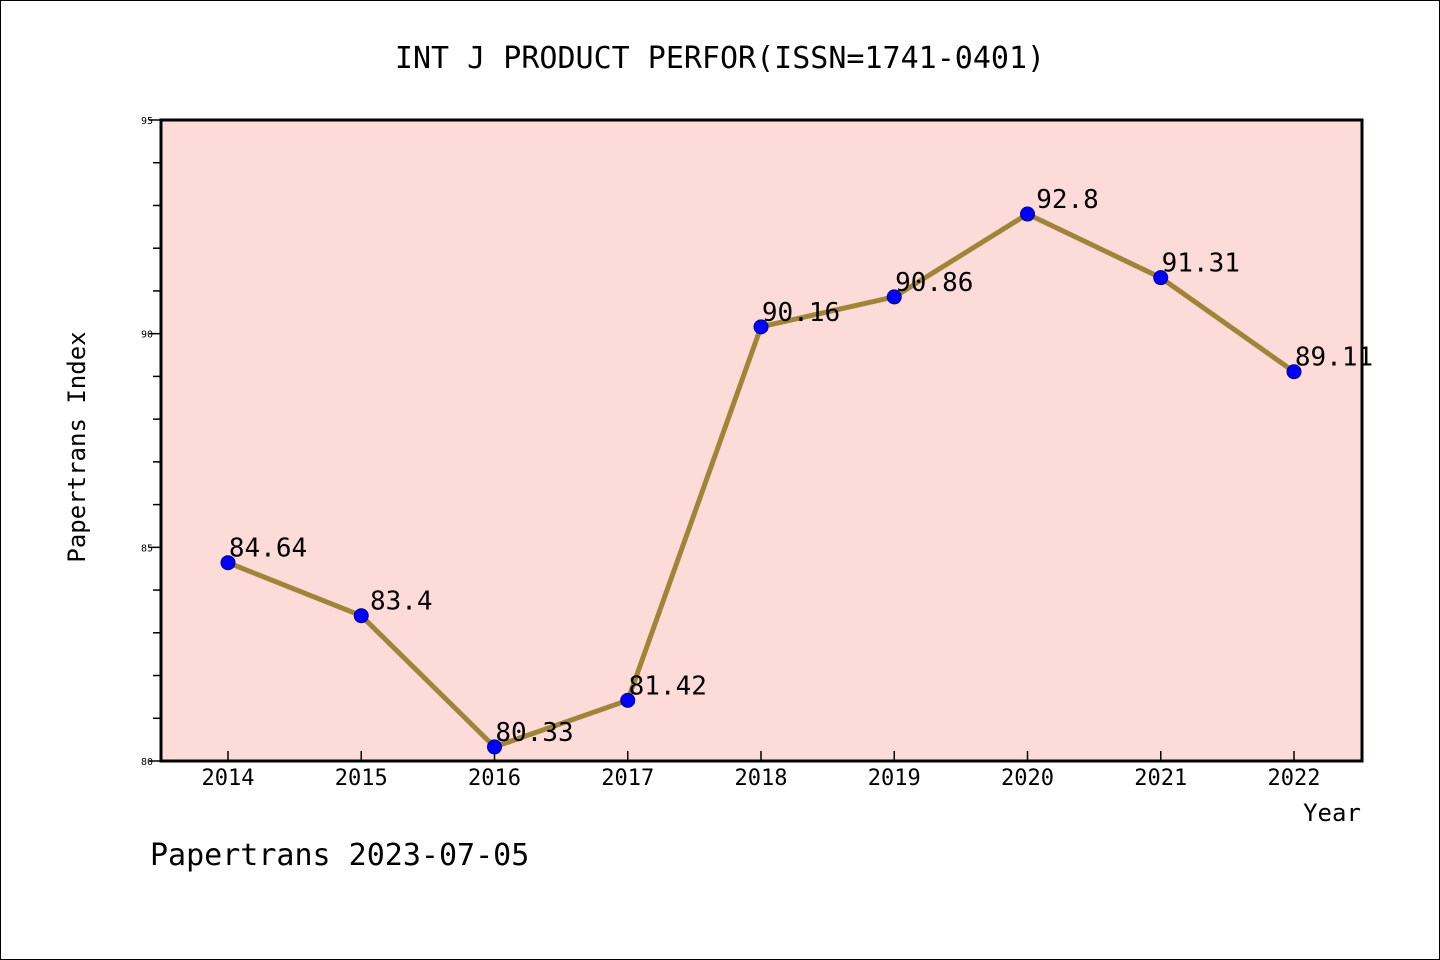 The width and height of the screenshot is (1440, 960). What do you see at coordinates (401, 602) in the screenshot?
I see `data-label: 83.4` at bounding box center [401, 602].